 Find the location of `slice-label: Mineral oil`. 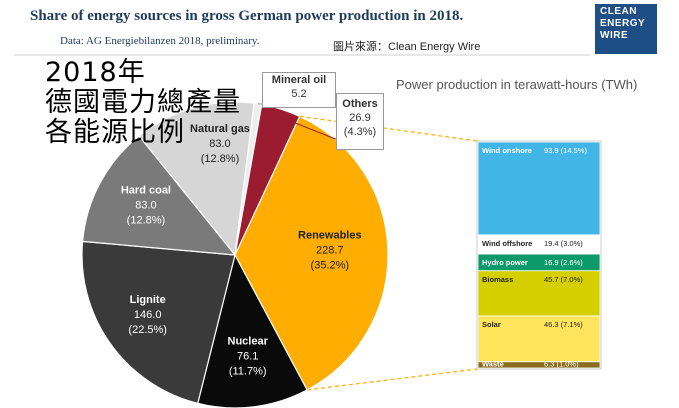

slice-label: Mineral oil is located at coordinates (299, 80).